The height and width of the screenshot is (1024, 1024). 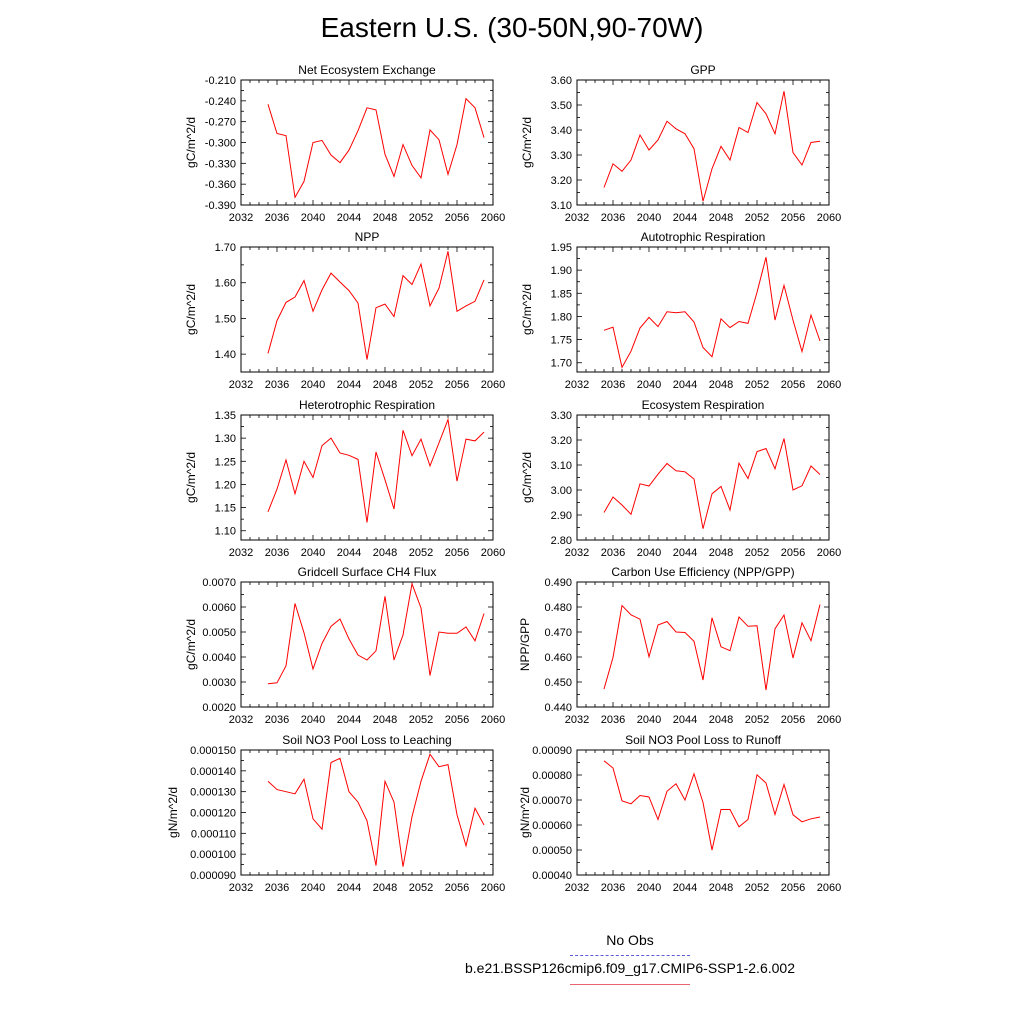 What do you see at coordinates (213, 834) in the screenshot?
I see `y-tick-label: 0.000110` at bounding box center [213, 834].